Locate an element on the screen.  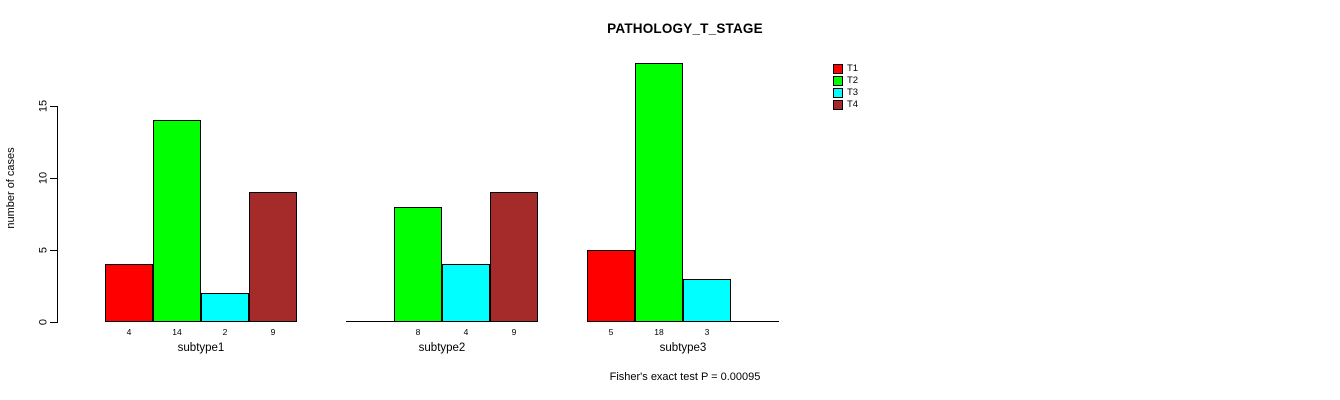
legend-label-t3: T3 is located at coordinates (853, 93).